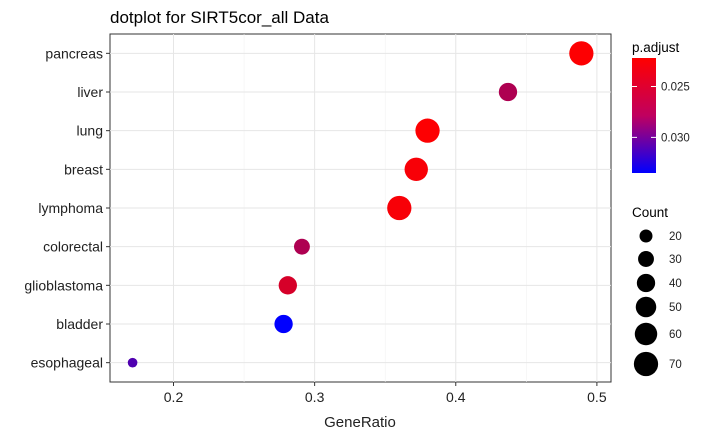  I want to click on y-tick-label: lymphoma, so click(70, 208).